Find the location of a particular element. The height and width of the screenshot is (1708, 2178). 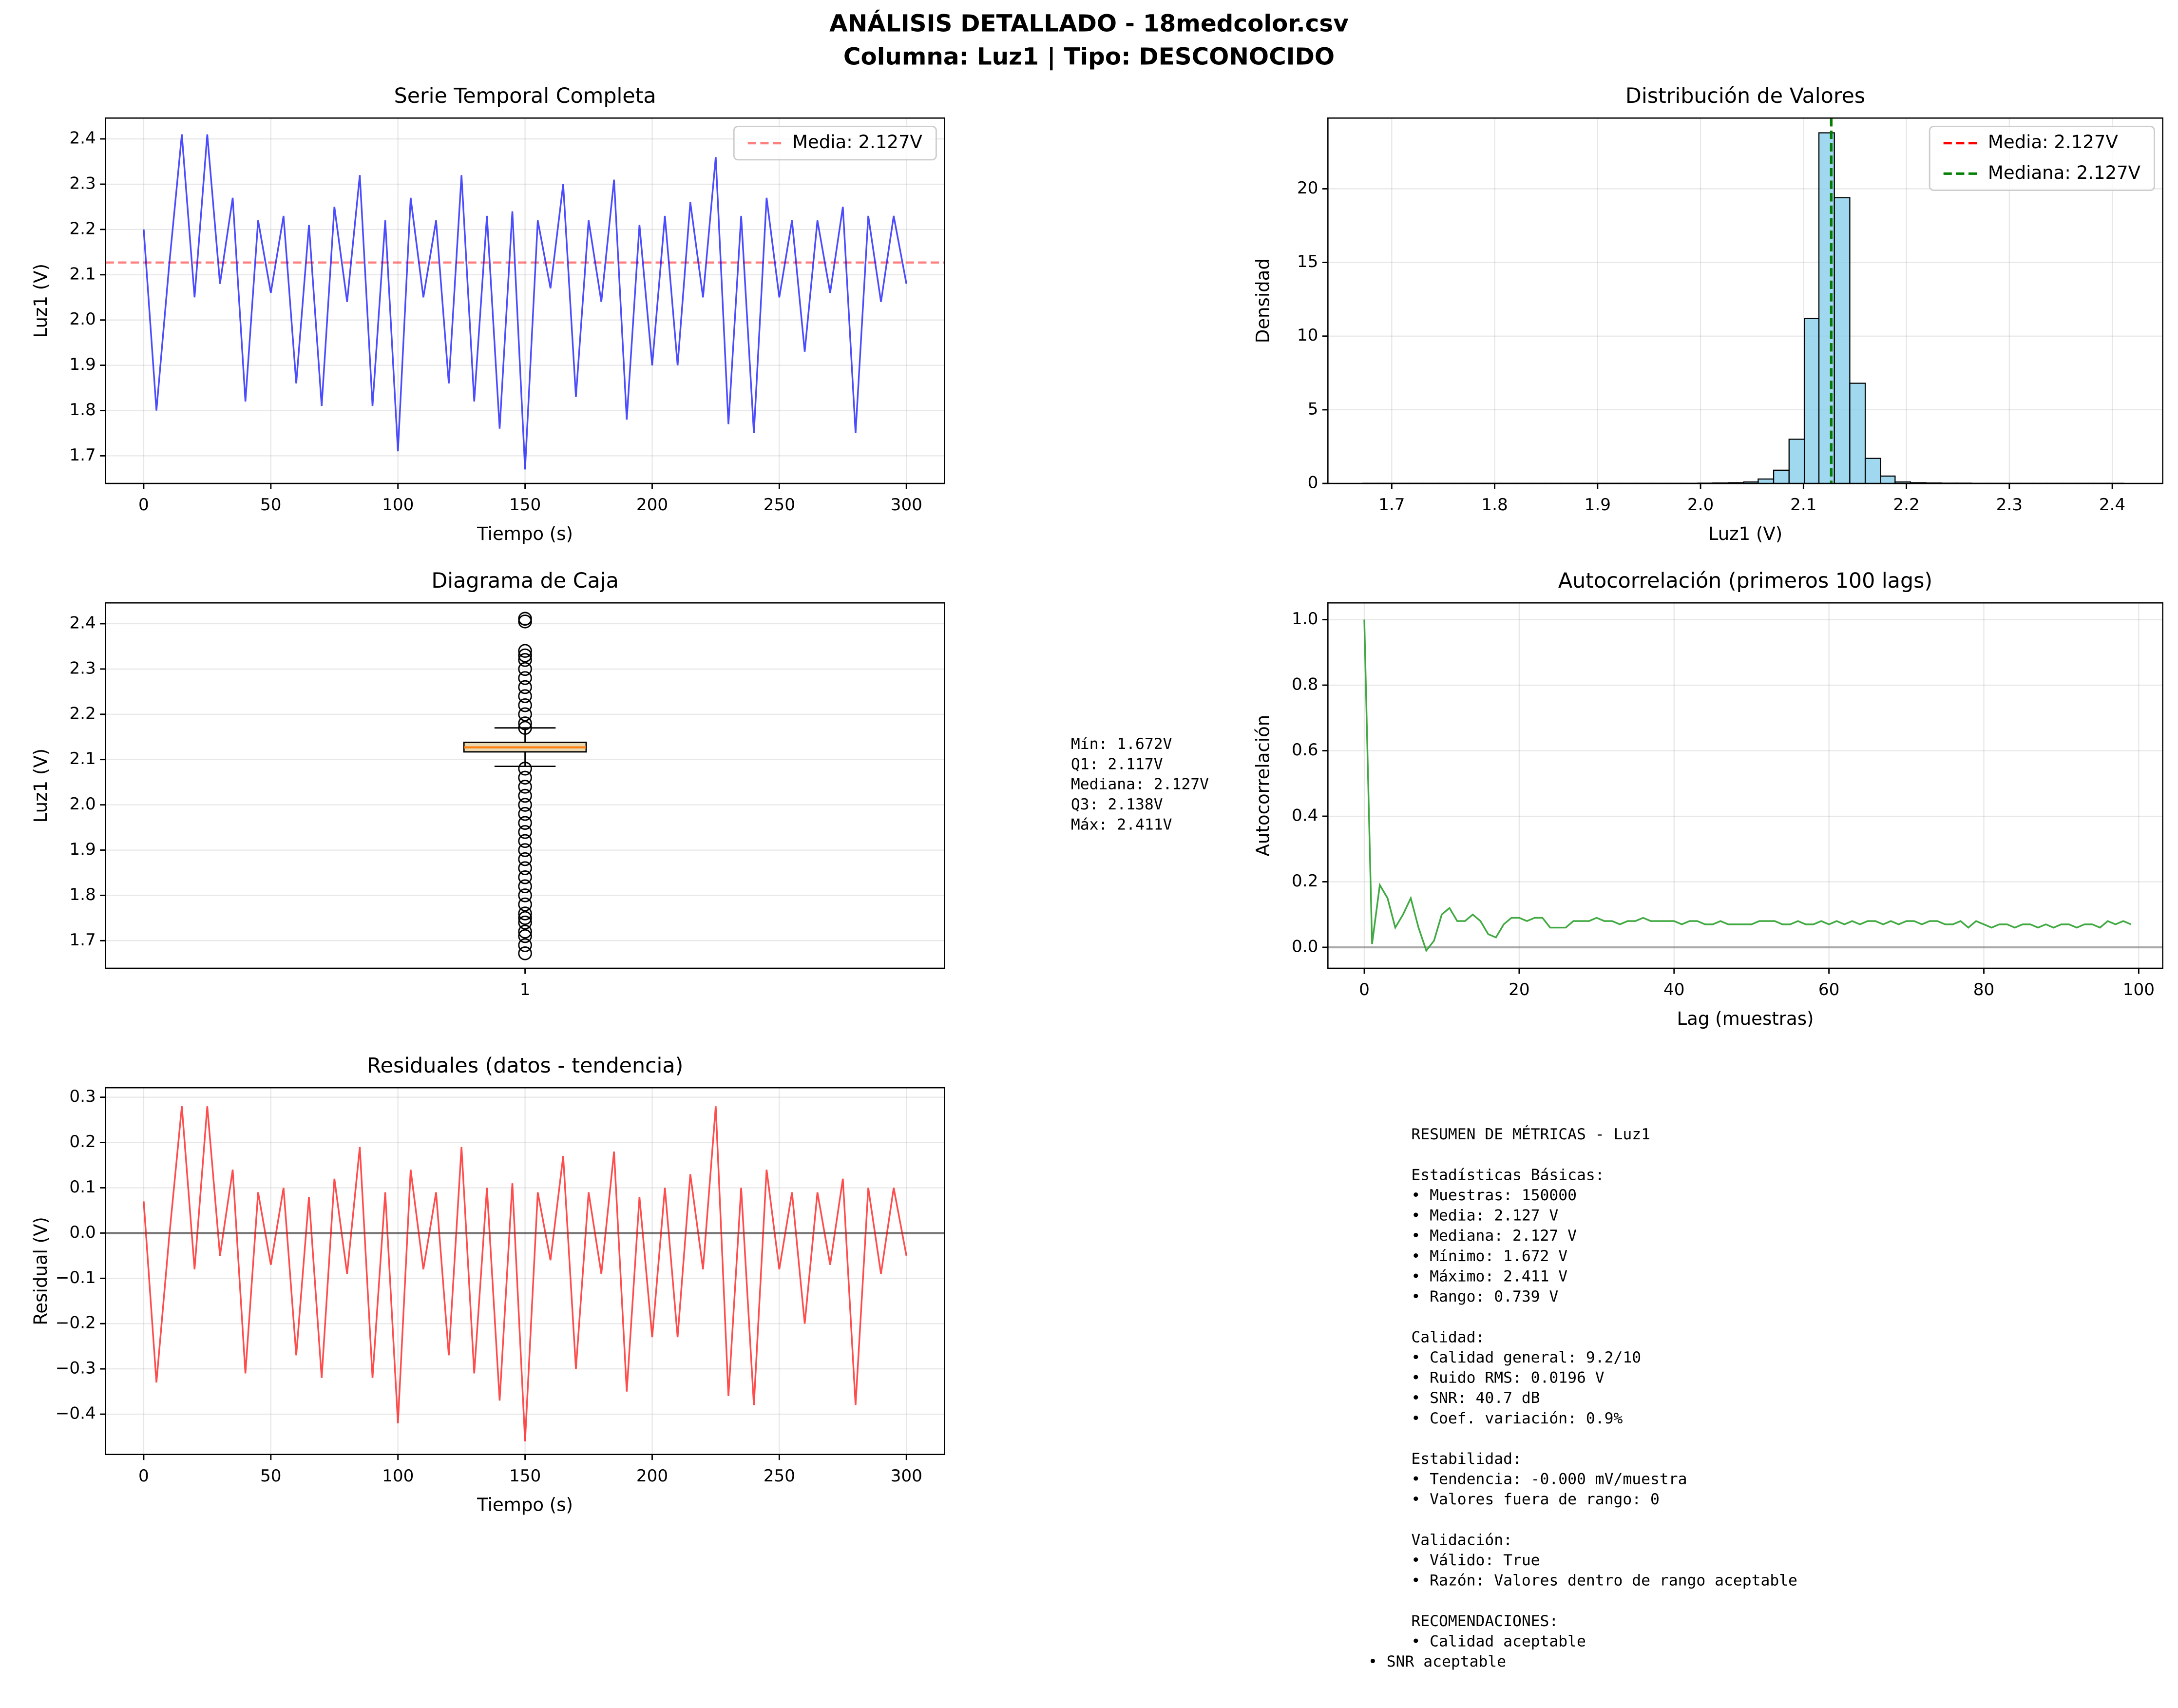

x-tick-label: 1.8 is located at coordinates (1495, 505).